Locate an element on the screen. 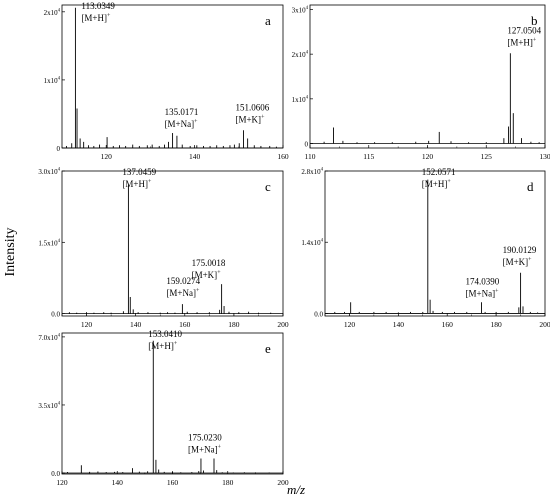  panel-letter: c is located at coordinates (268, 186).